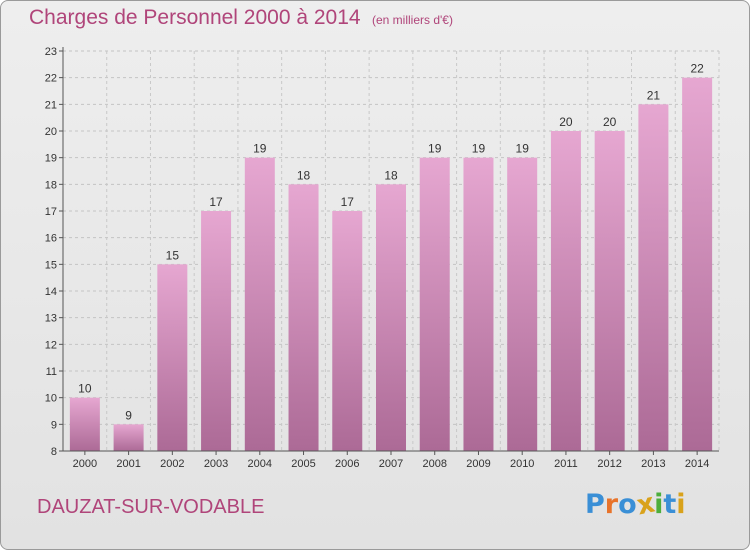 The width and height of the screenshot is (750, 550). Describe the element at coordinates (128, 415) in the screenshot. I see `value-label: 9` at that location.